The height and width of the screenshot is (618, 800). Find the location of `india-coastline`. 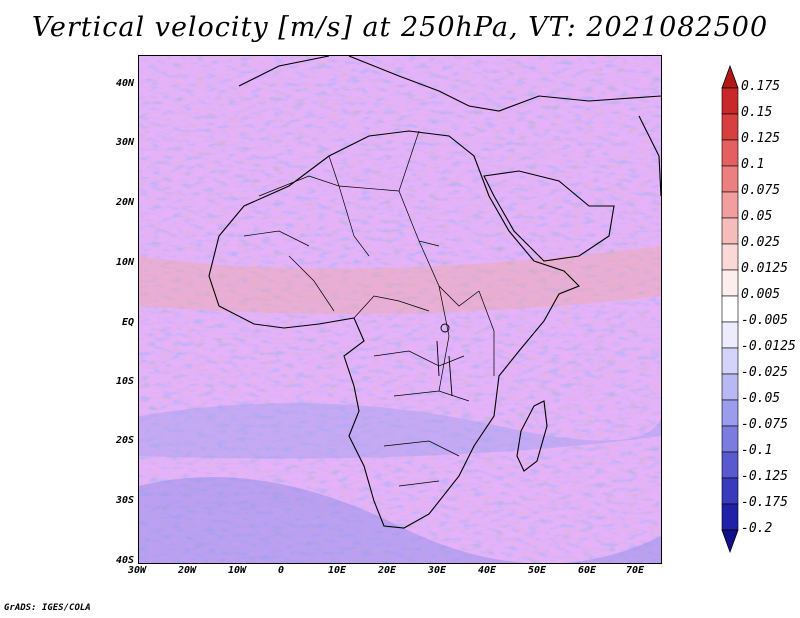

india-coastline is located at coordinates (649, 156).